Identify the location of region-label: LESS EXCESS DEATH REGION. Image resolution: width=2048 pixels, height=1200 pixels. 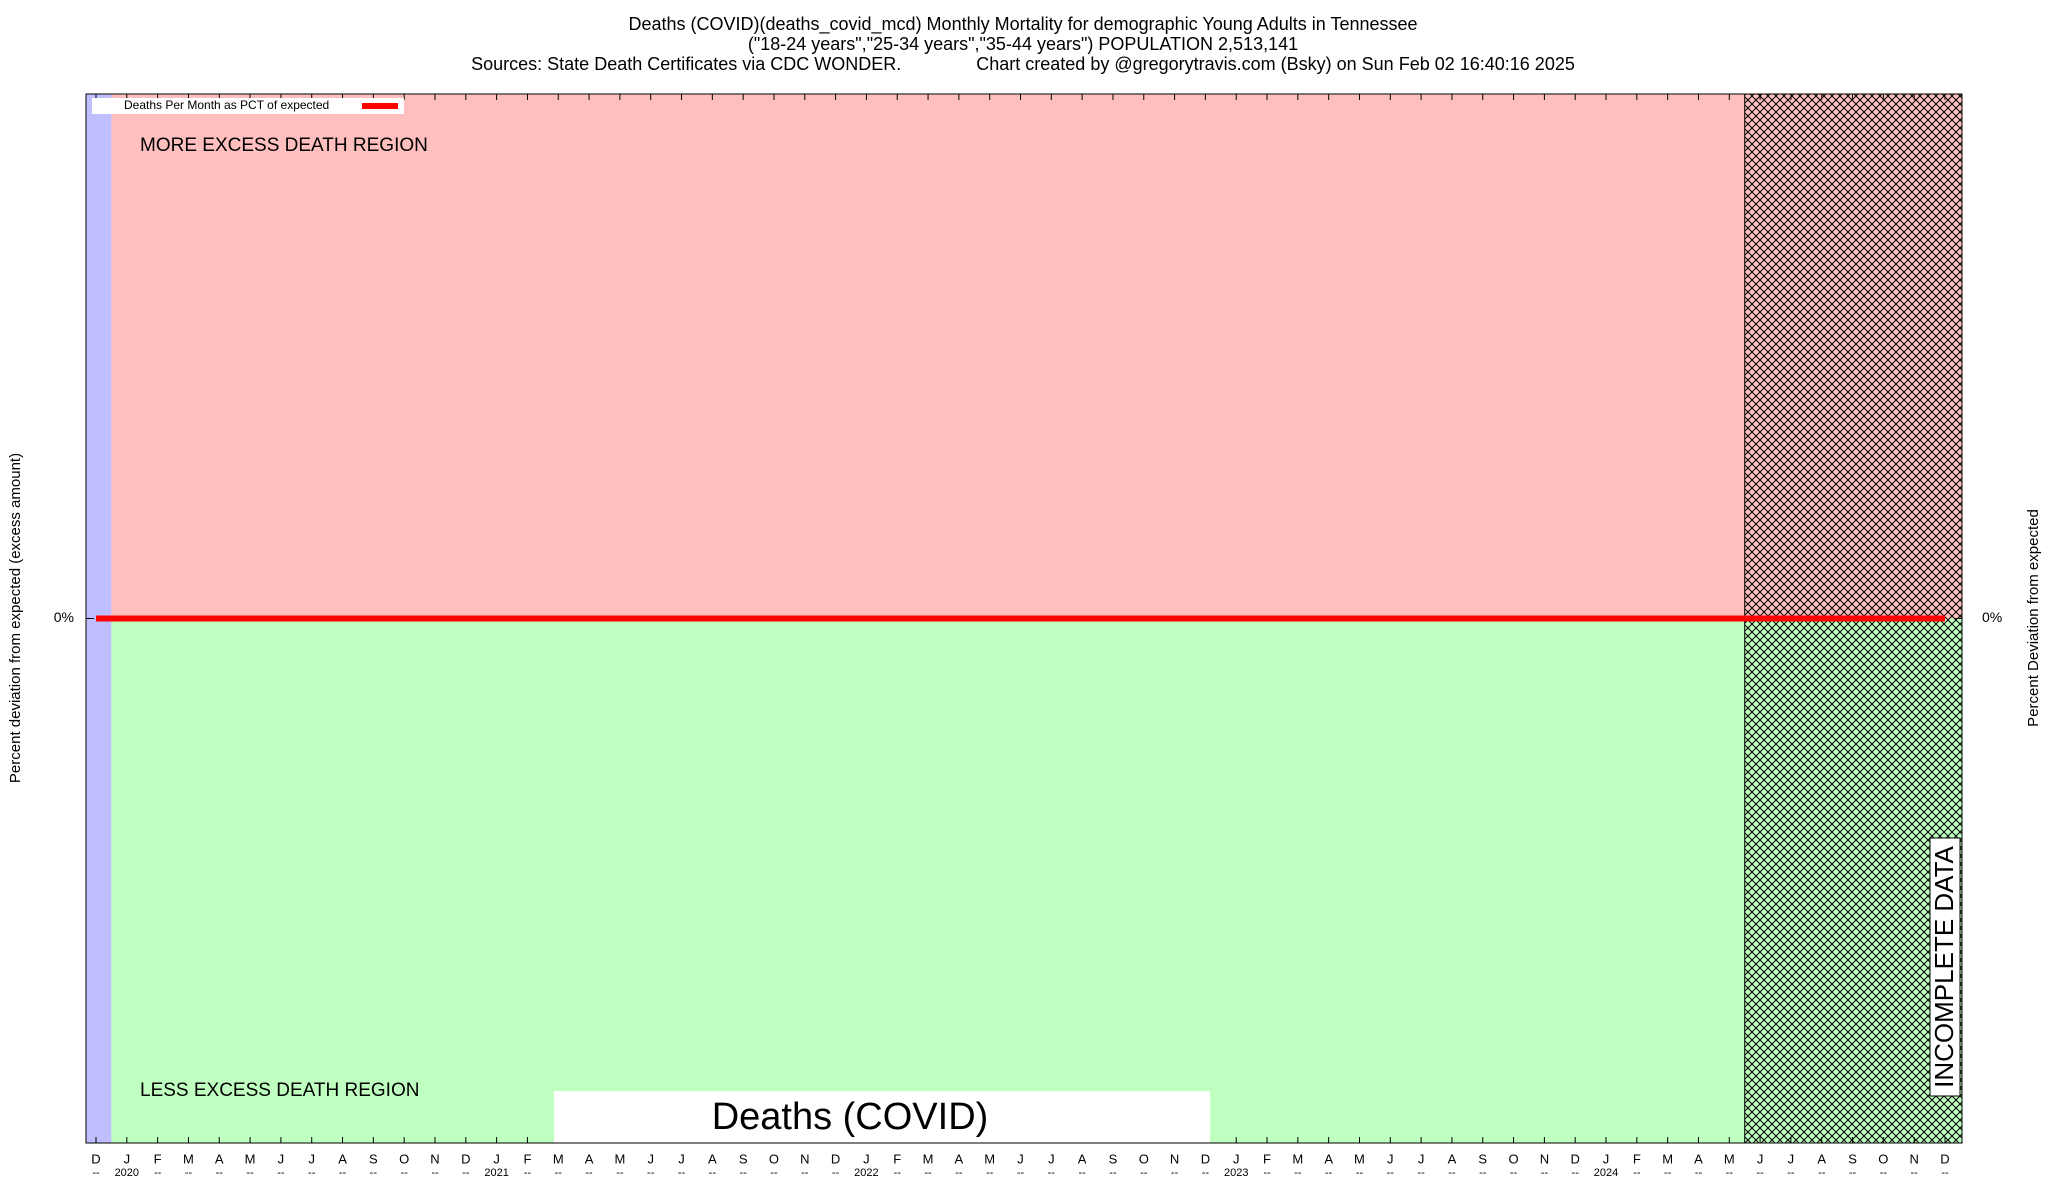
(279, 1090).